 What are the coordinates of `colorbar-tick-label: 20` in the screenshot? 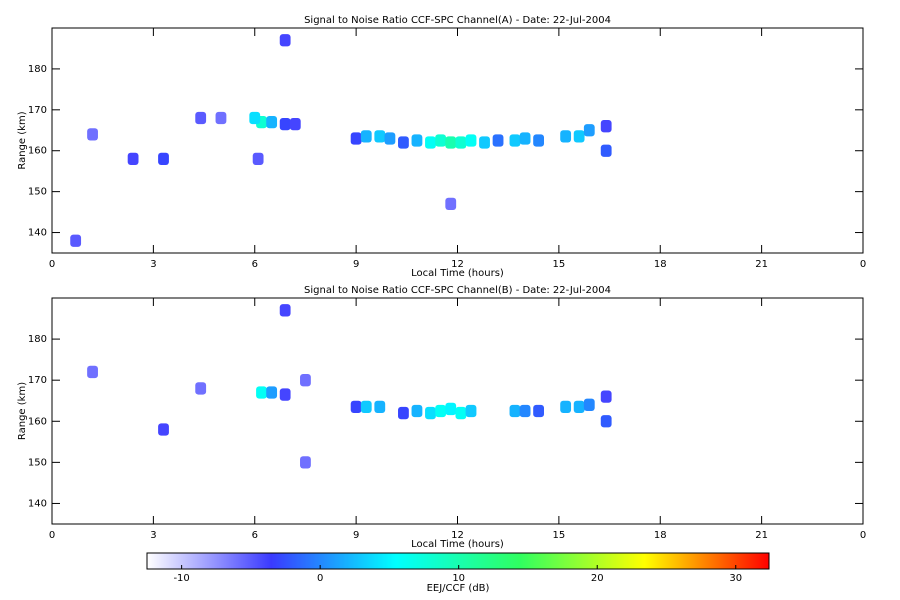 It's located at (597, 578).